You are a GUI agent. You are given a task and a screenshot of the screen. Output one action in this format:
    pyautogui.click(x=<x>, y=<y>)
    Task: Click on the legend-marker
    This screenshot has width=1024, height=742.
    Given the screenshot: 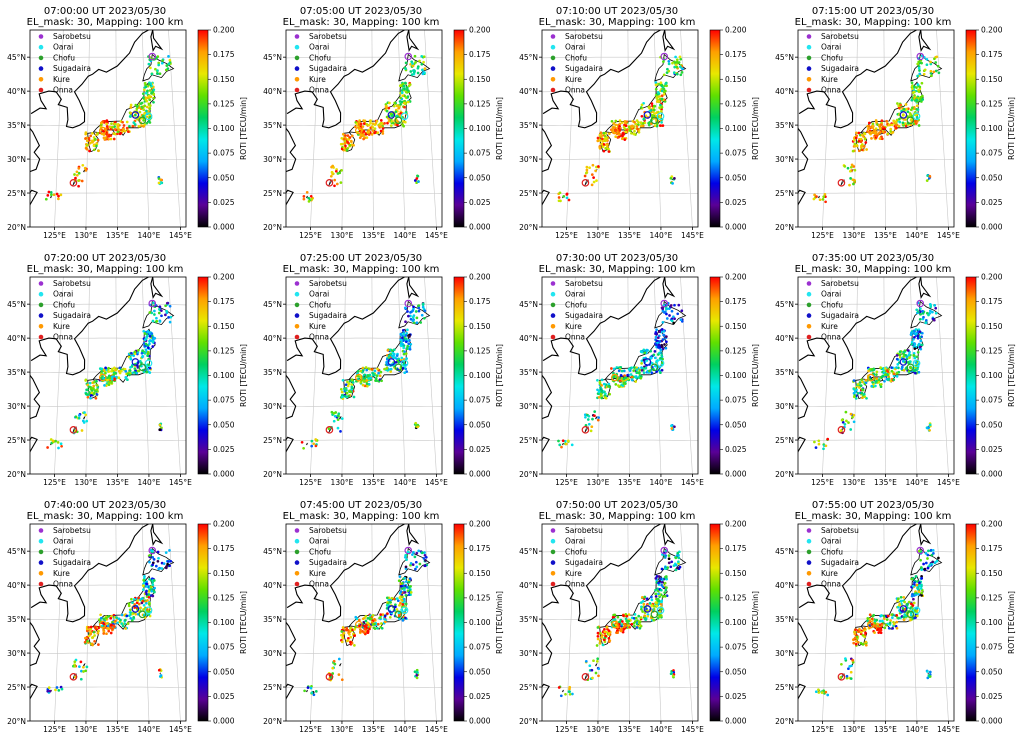 What is the action you would take?
    pyautogui.click(x=553, y=573)
    